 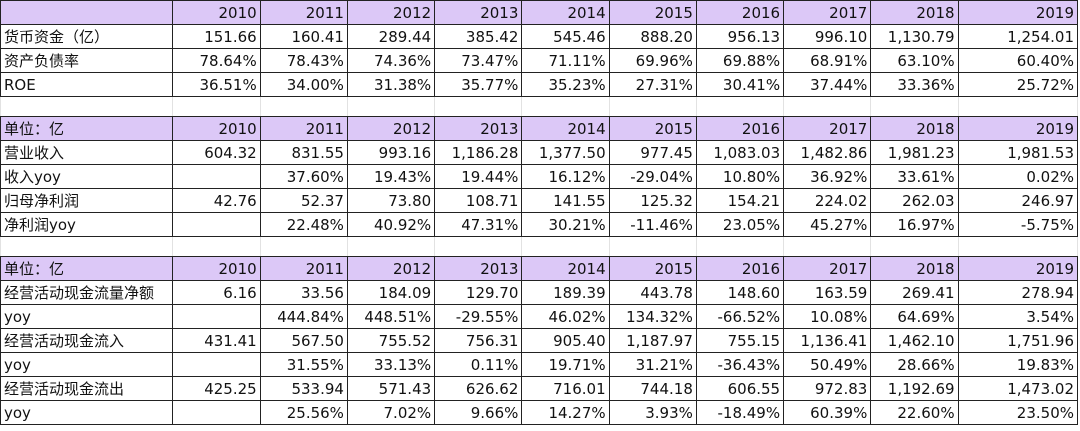 I want to click on header-label-cell, so click(x=87, y=12).